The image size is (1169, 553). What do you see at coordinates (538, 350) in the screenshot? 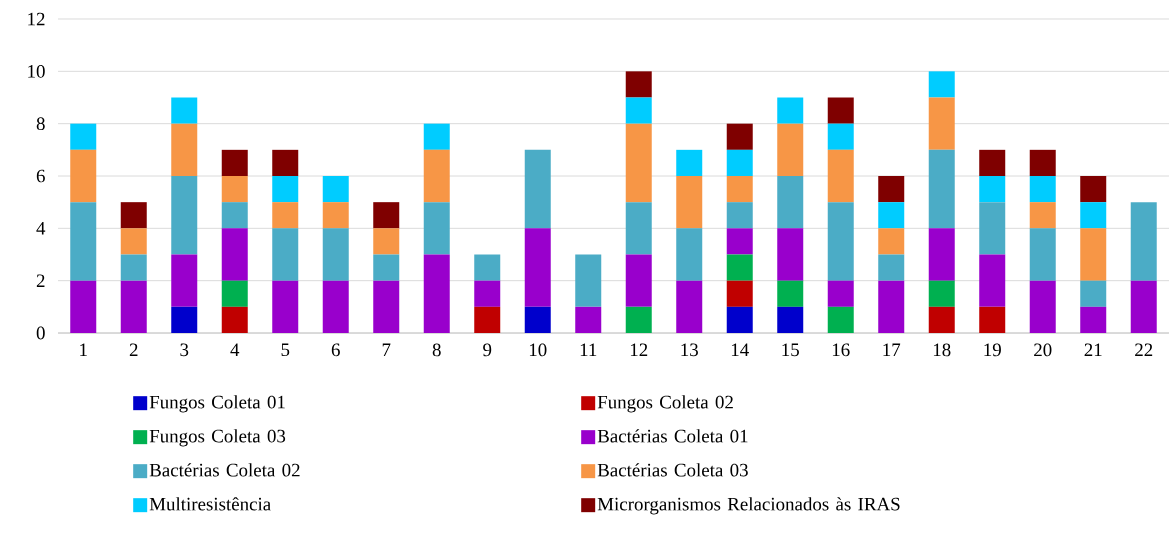
I see `x-tick-label: 10` at bounding box center [538, 350].